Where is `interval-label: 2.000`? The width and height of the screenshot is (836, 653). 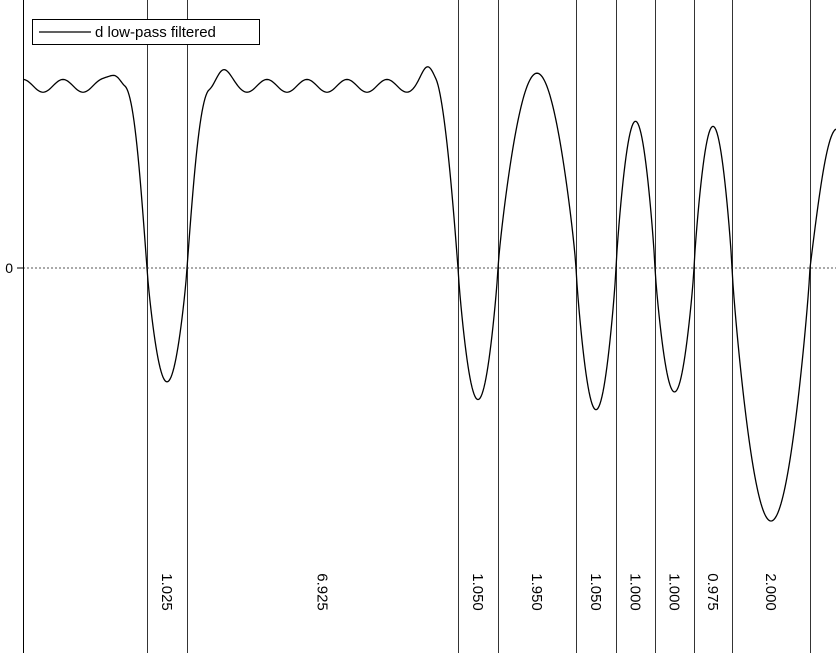 interval-label: 2.000 is located at coordinates (770, 592).